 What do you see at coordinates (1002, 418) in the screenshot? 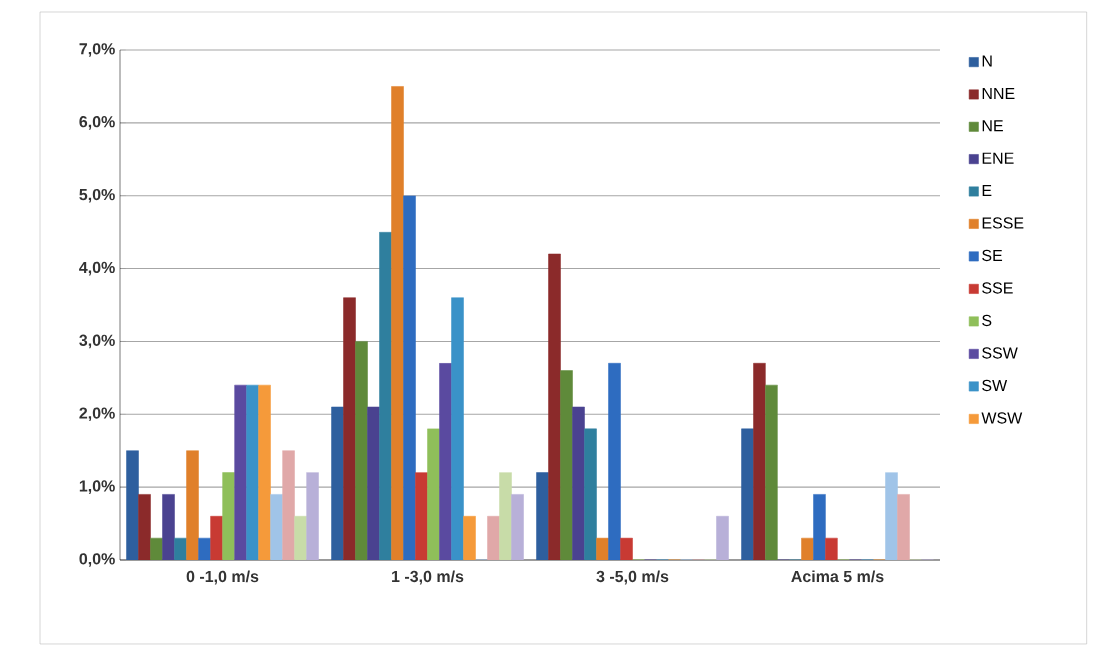
I see `legend-label: WSW` at bounding box center [1002, 418].